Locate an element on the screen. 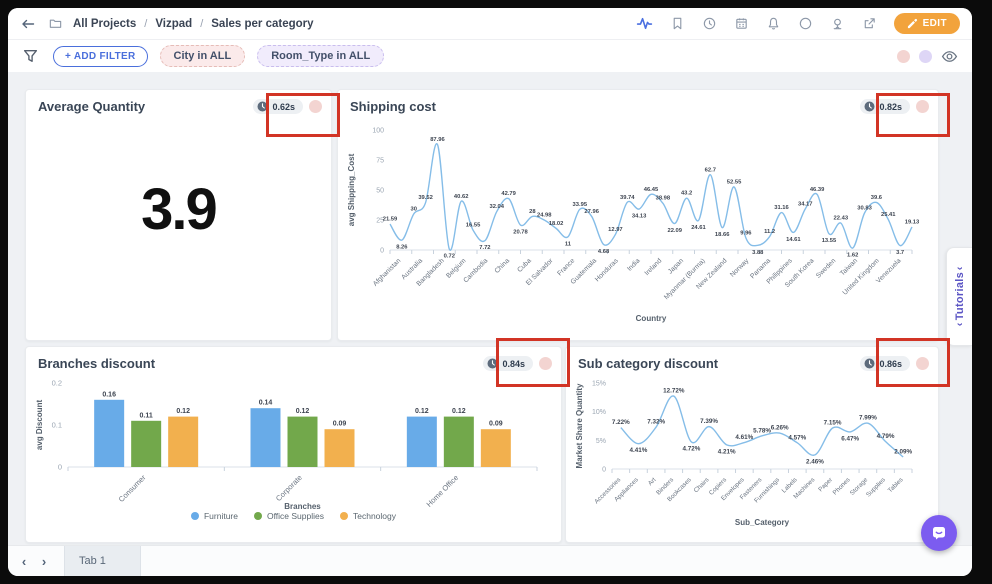 The image size is (992, 584). svg-text: 32.04 is located at coordinates (497, 207).